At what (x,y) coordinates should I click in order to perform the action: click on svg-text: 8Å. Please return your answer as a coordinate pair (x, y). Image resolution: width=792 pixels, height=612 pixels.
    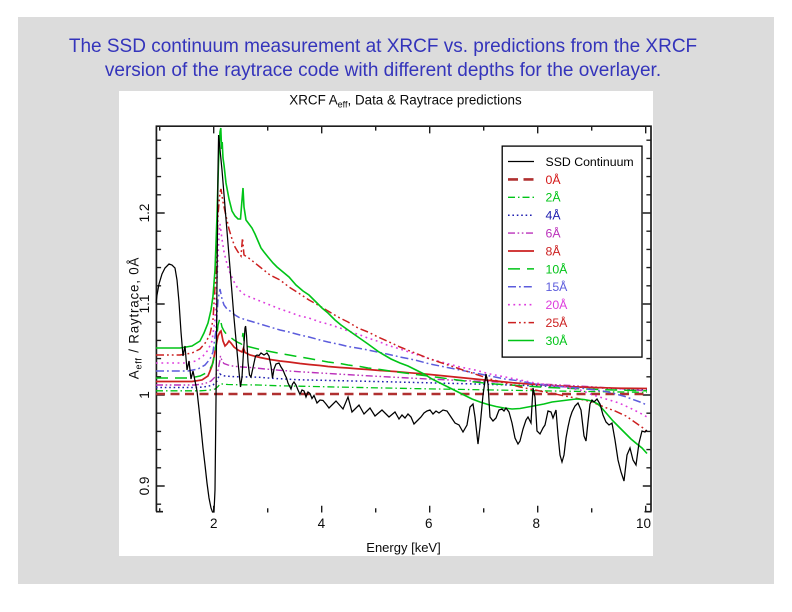
    Looking at the image, I should click on (554, 250).